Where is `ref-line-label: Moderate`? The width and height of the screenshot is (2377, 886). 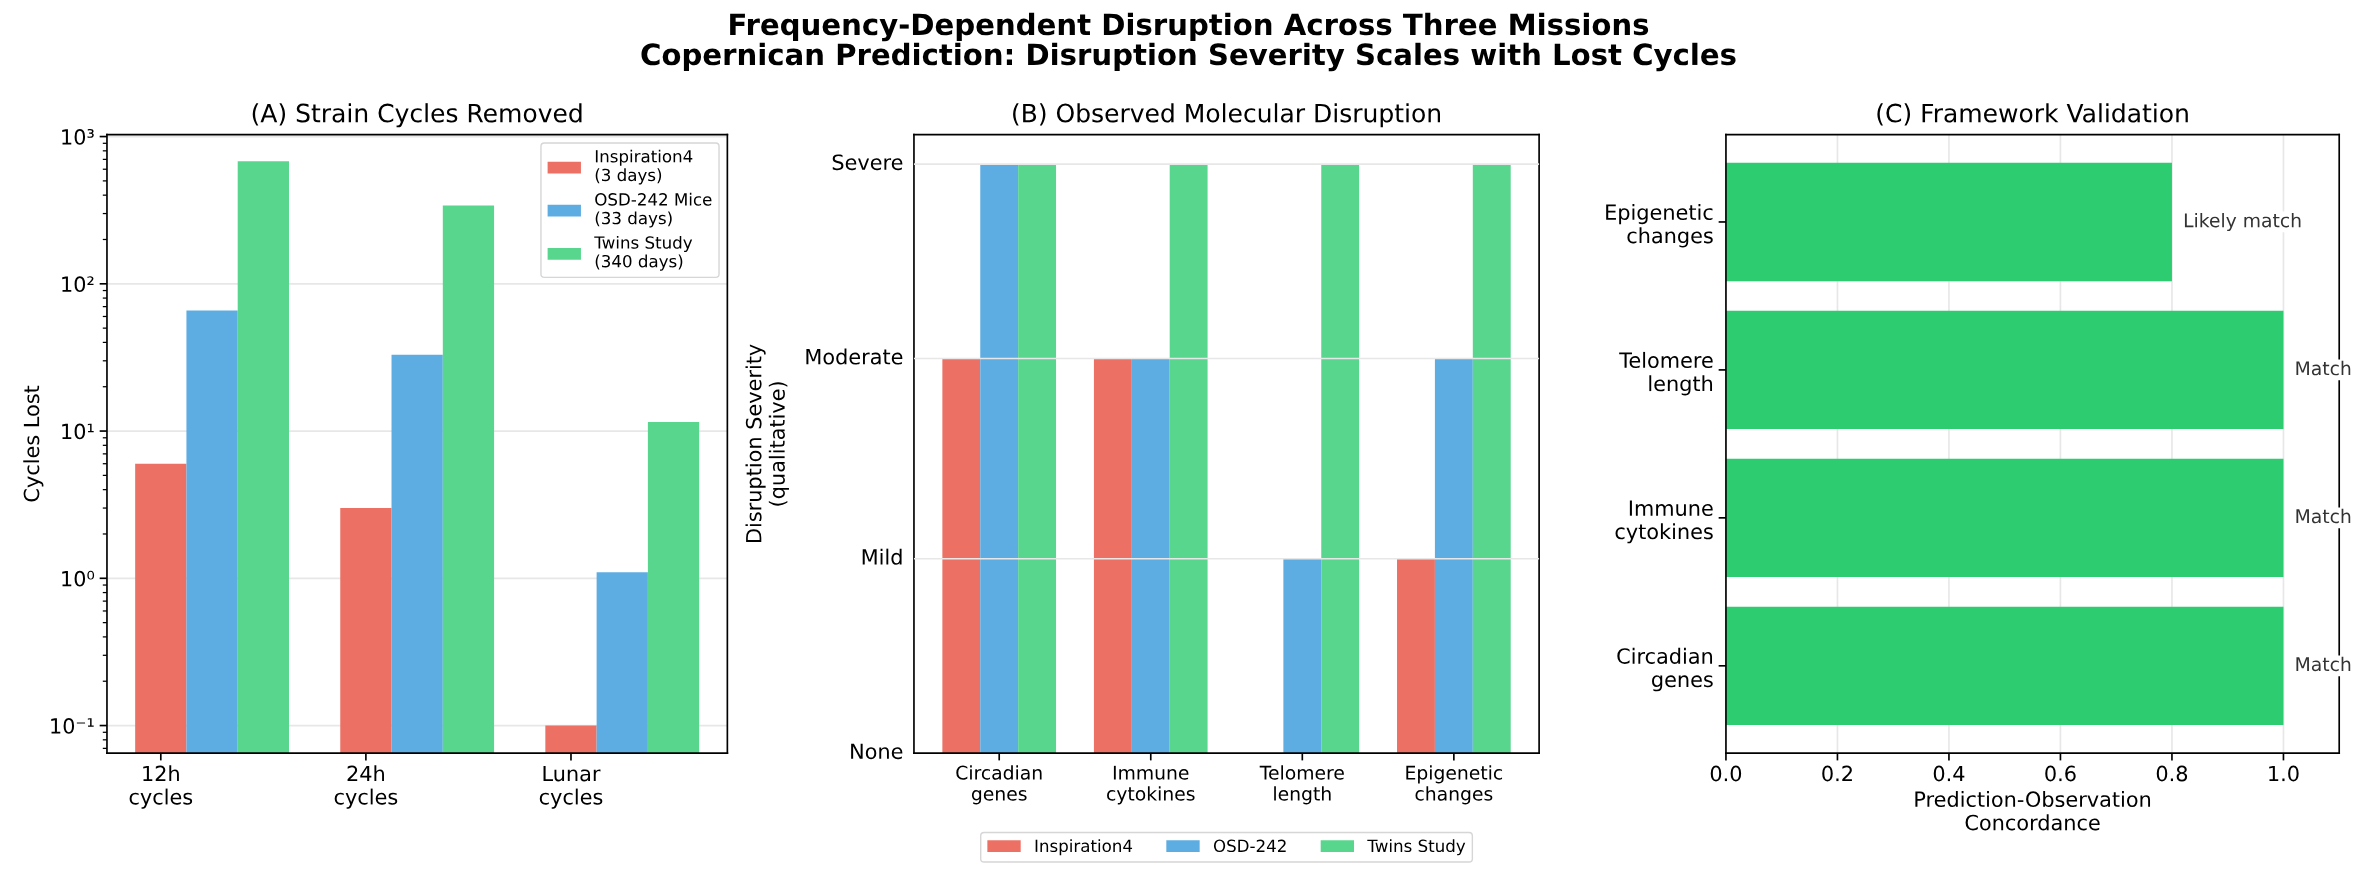 ref-line-label: Moderate is located at coordinates (854, 356).